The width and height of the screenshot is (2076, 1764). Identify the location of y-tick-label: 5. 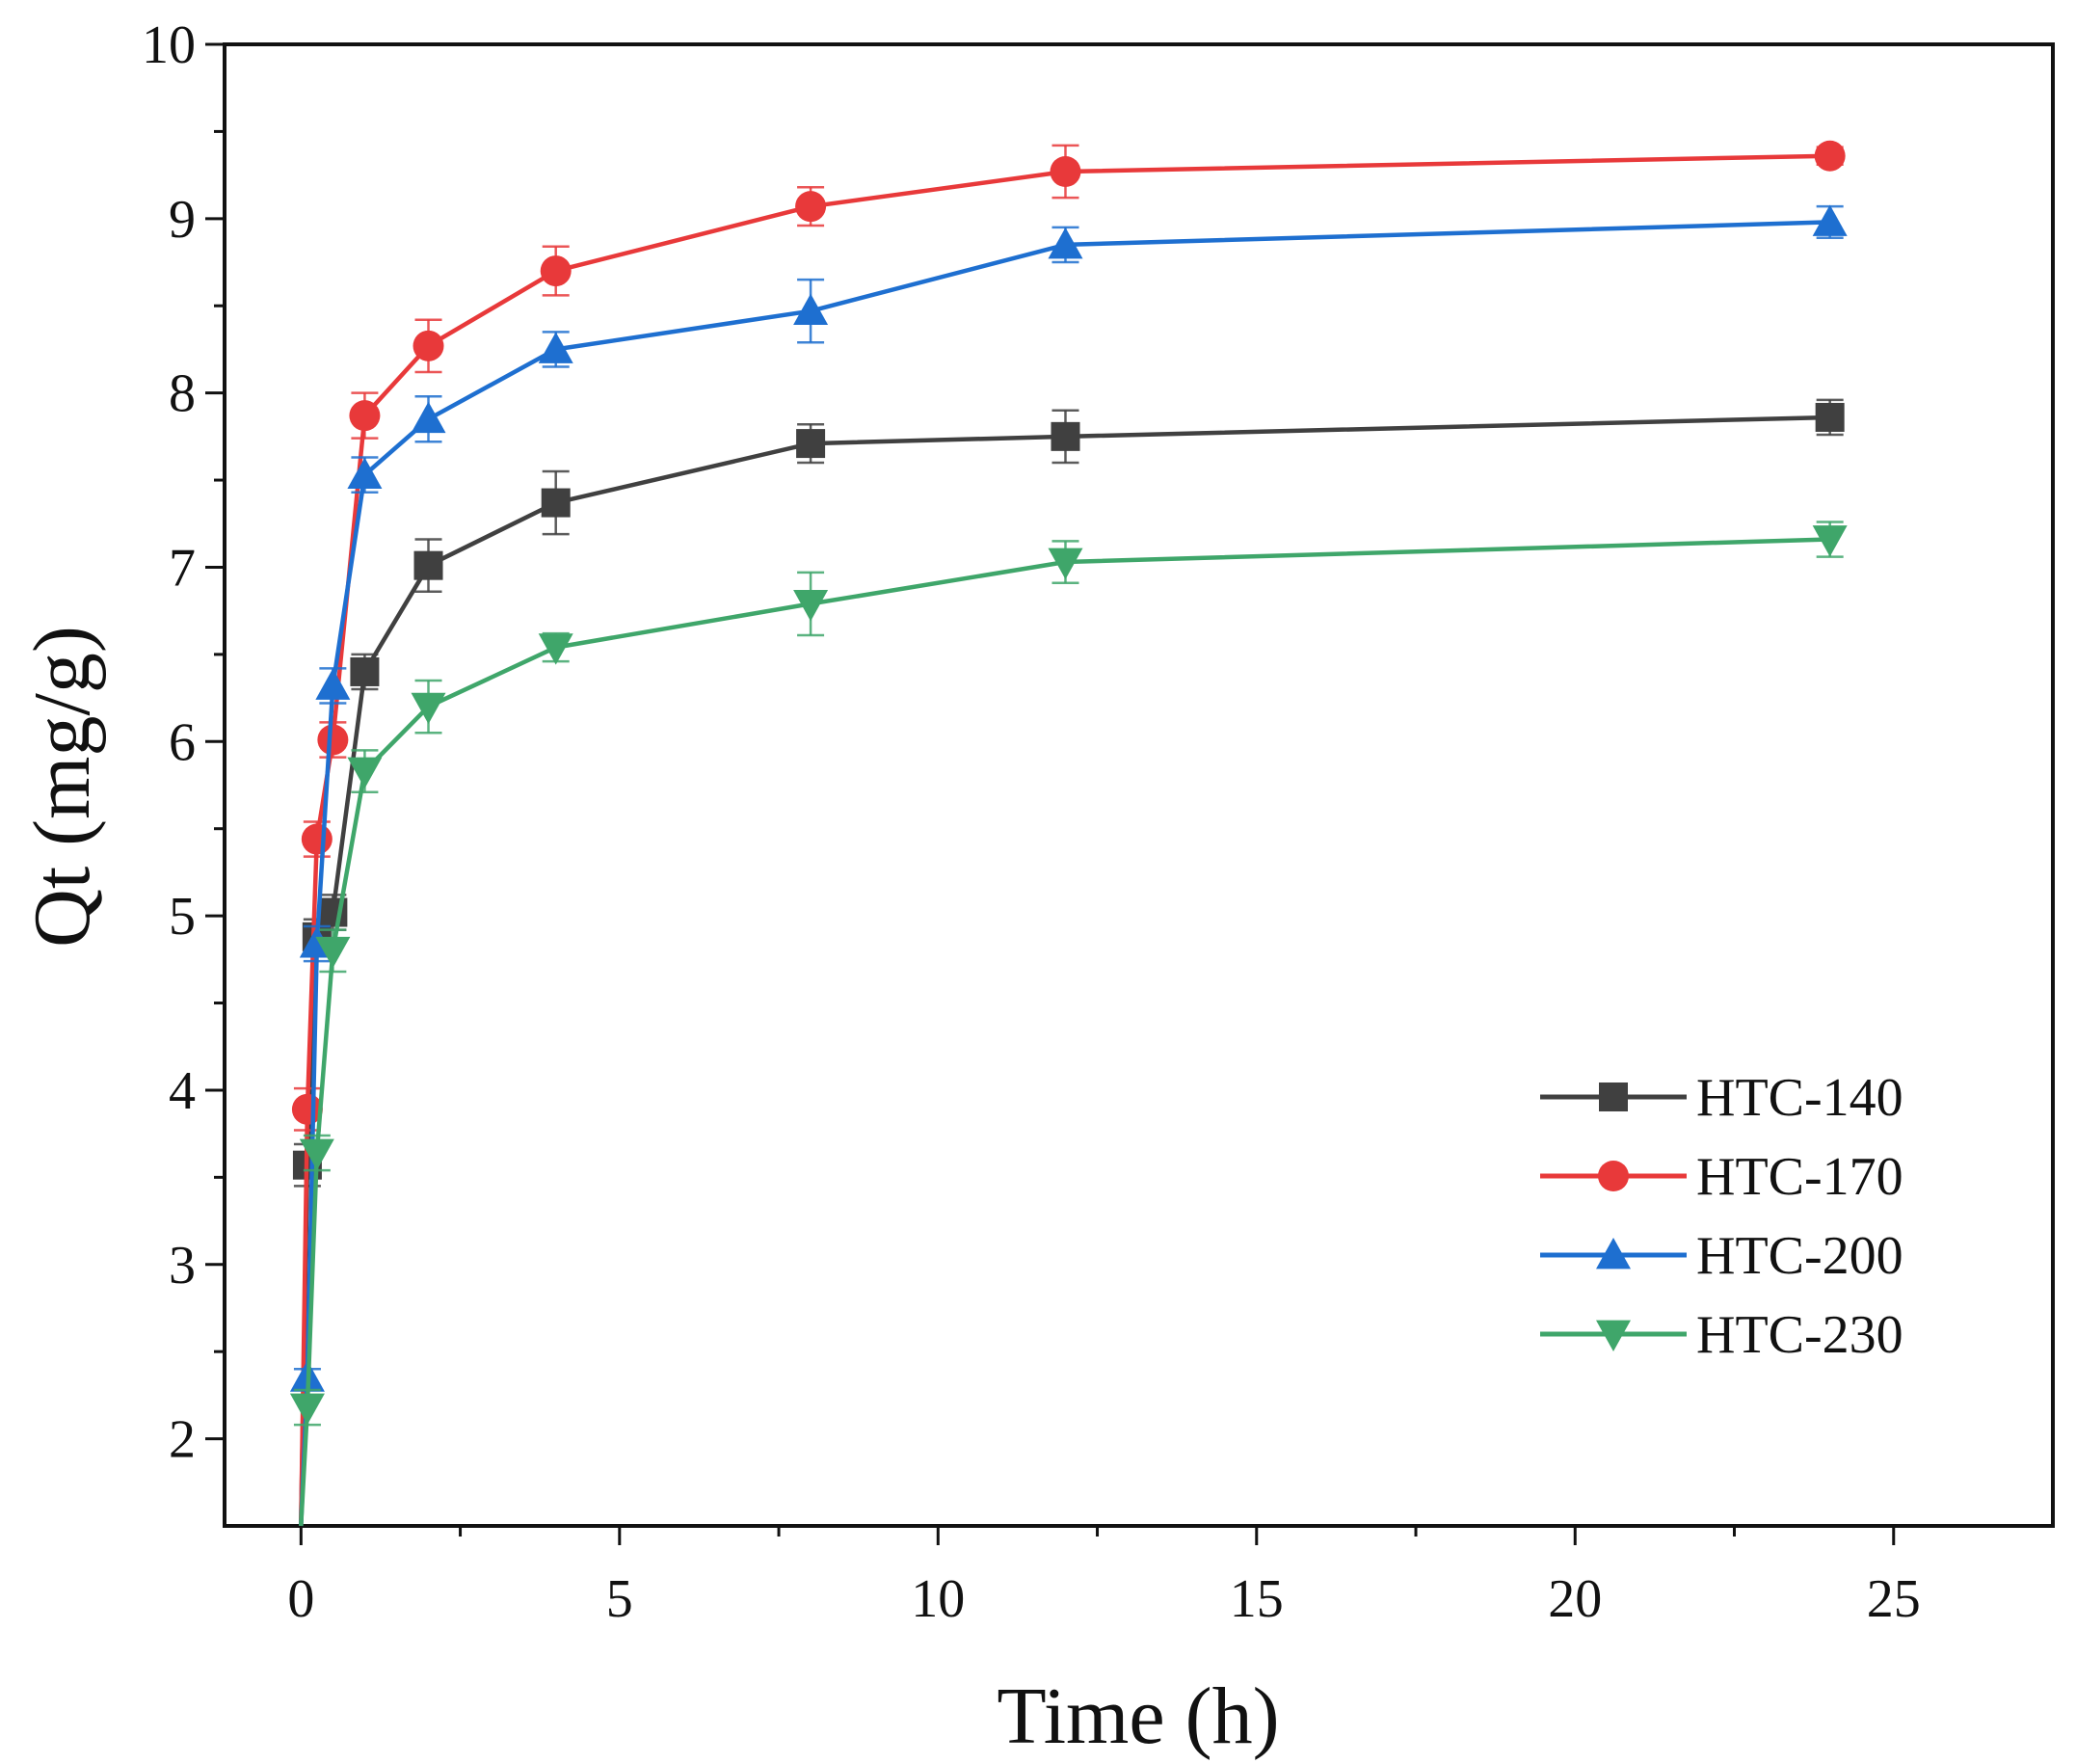
(182, 917).